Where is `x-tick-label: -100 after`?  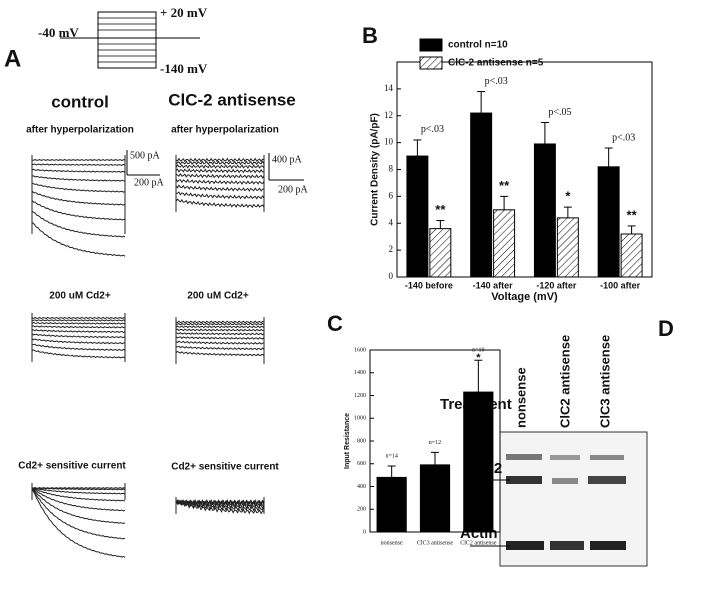 x-tick-label: -100 after is located at coordinates (620, 285).